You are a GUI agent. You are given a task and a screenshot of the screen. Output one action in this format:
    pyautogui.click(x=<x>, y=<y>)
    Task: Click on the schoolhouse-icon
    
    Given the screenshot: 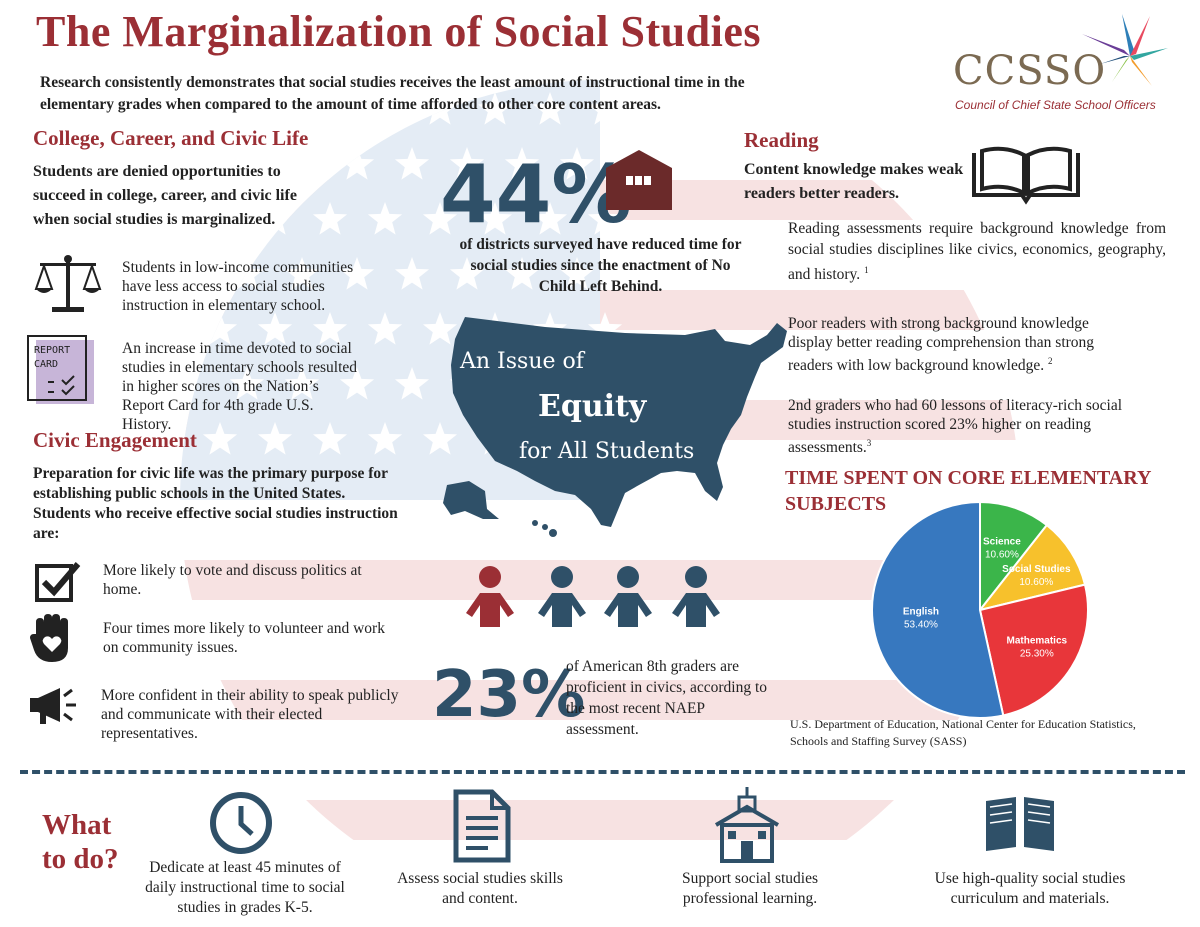 What is the action you would take?
    pyautogui.click(x=747, y=825)
    